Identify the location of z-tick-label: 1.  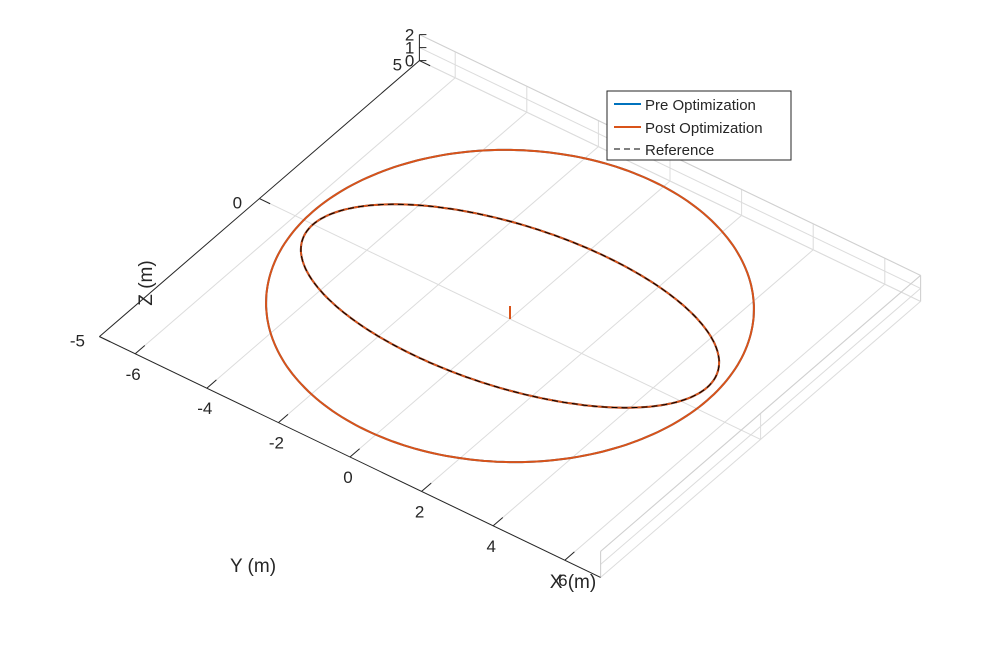
(409, 48).